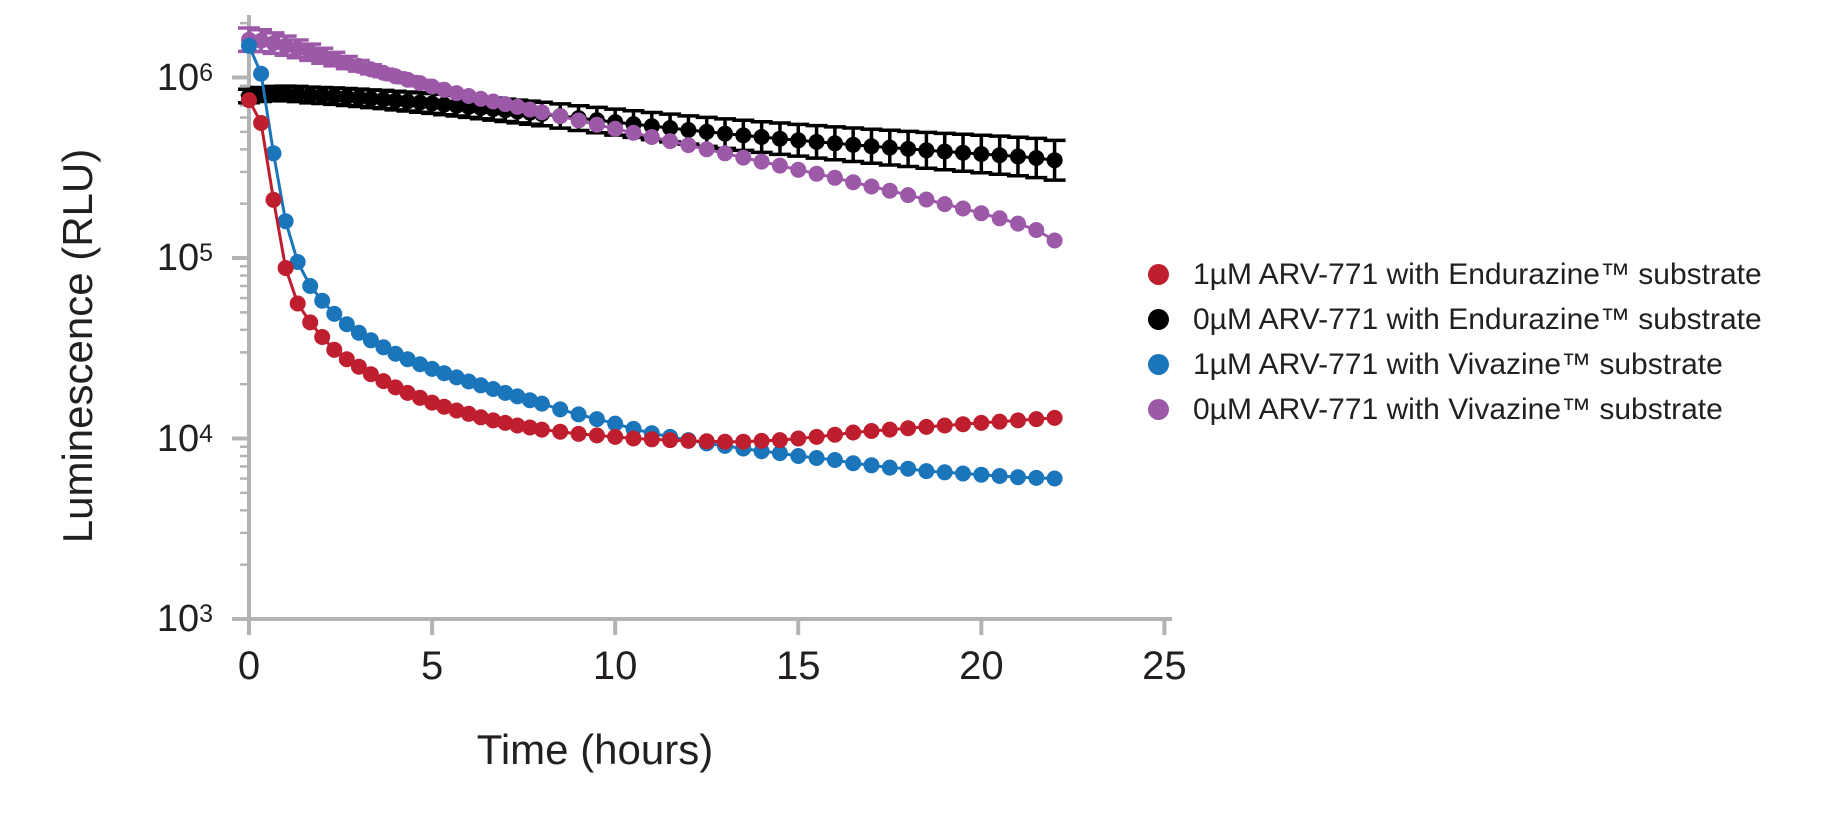 This screenshot has width=1840, height=817. I want to click on x-tick-label-0: 0, so click(249, 666).